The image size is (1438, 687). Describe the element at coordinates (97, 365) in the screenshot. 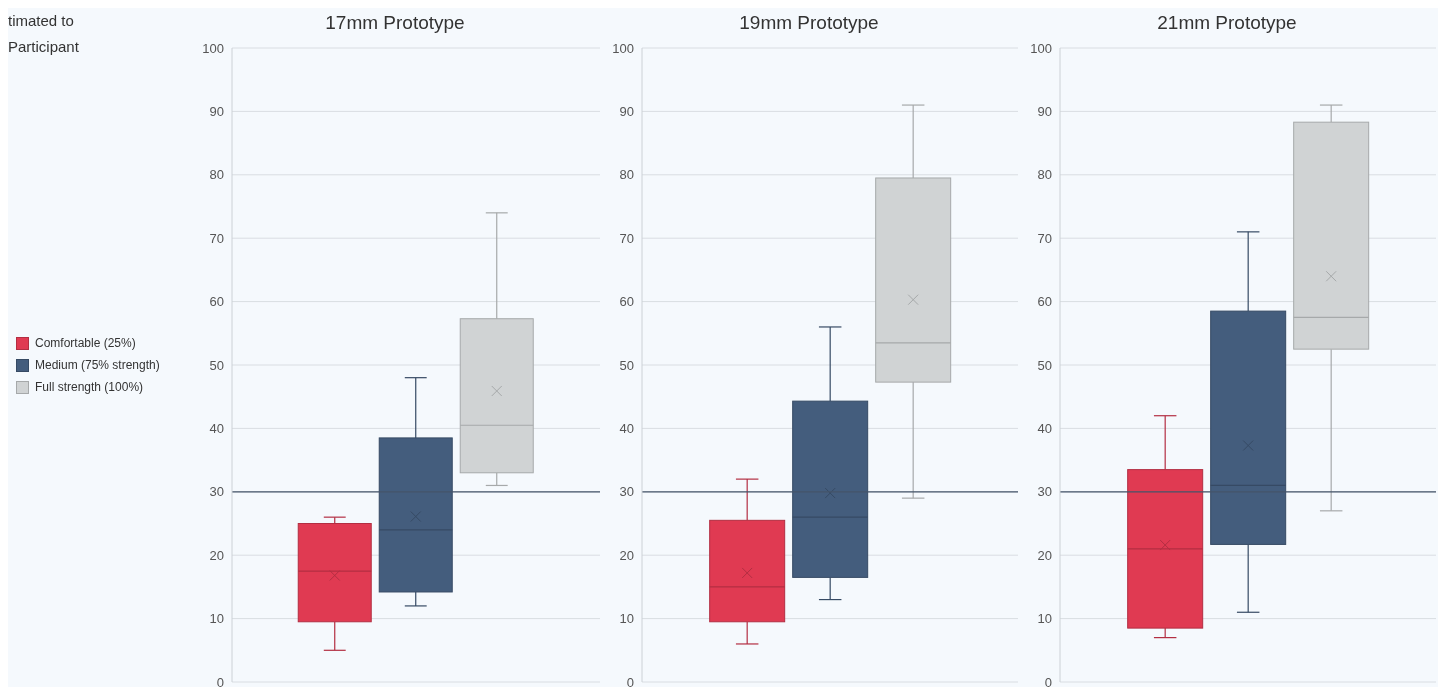

I see `legend-label: Medium (75% strength)` at that location.